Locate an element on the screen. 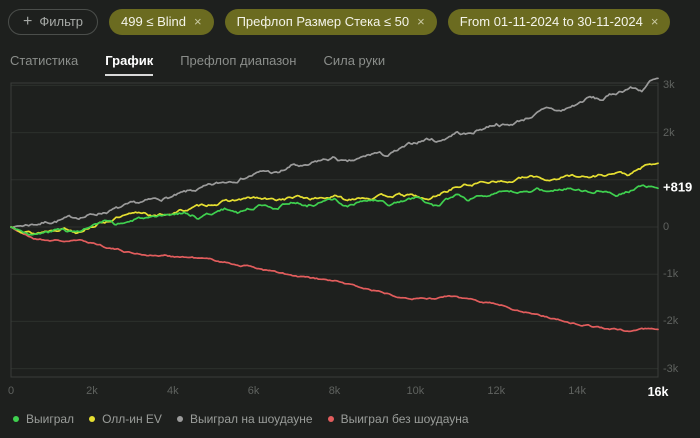  x-axis-tick: 4k is located at coordinates (172, 391).